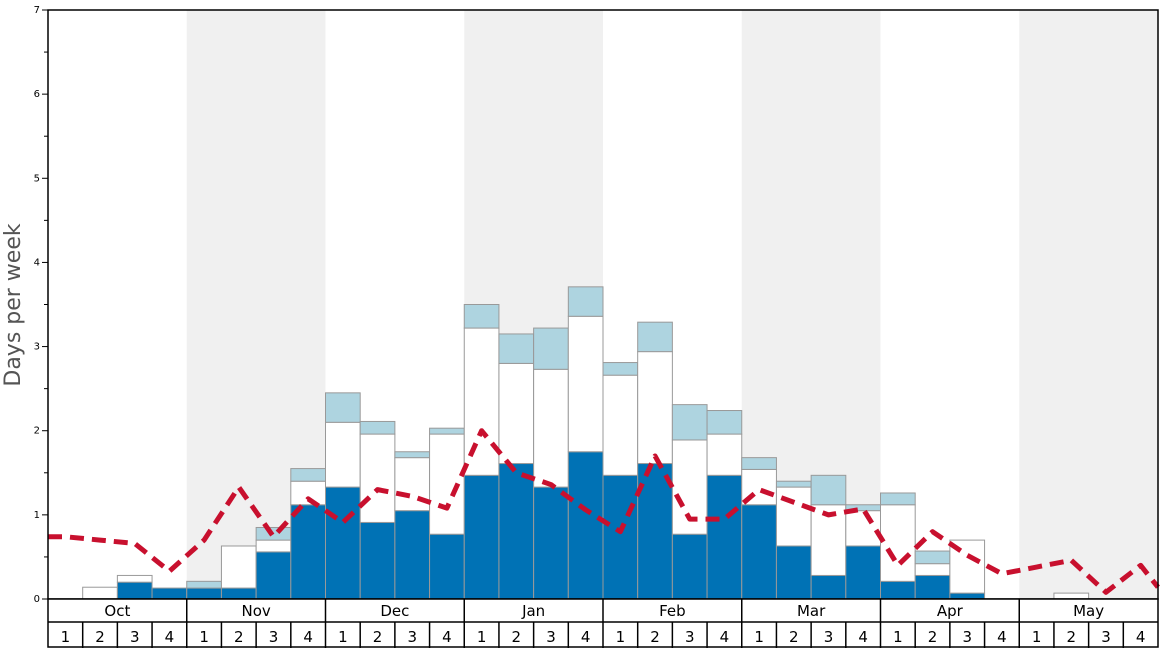 The image size is (1168, 648). I want to click on y-axis-label: Days per week, so click(13, 304).